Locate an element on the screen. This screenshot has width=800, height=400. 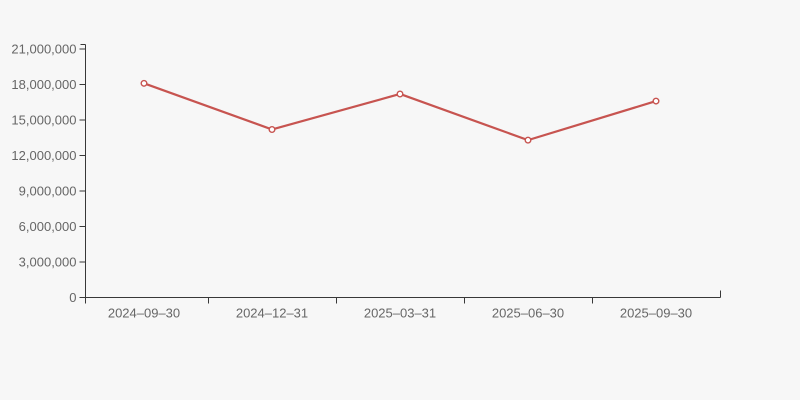
y-axis-label: 15,000,000 is located at coordinates (43, 120).